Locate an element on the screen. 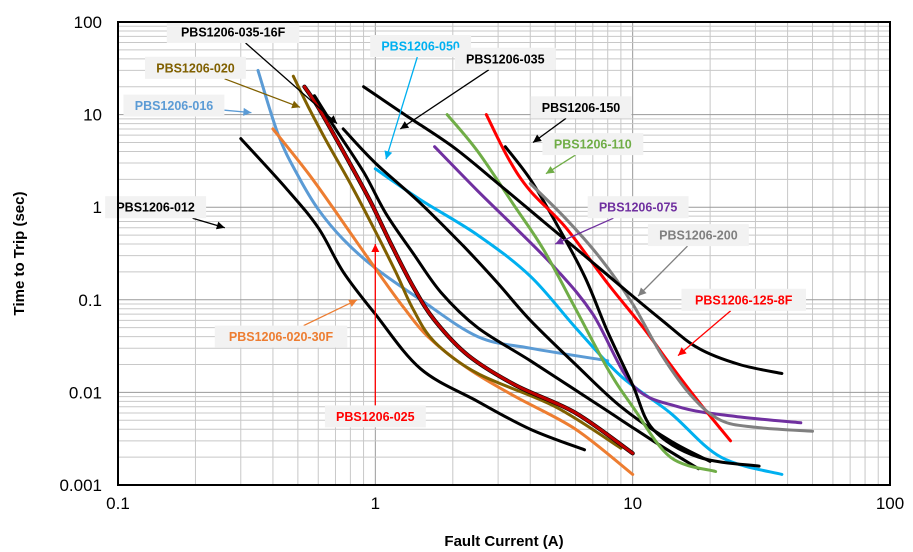  x-tick-label: 10 is located at coordinates (632, 503).